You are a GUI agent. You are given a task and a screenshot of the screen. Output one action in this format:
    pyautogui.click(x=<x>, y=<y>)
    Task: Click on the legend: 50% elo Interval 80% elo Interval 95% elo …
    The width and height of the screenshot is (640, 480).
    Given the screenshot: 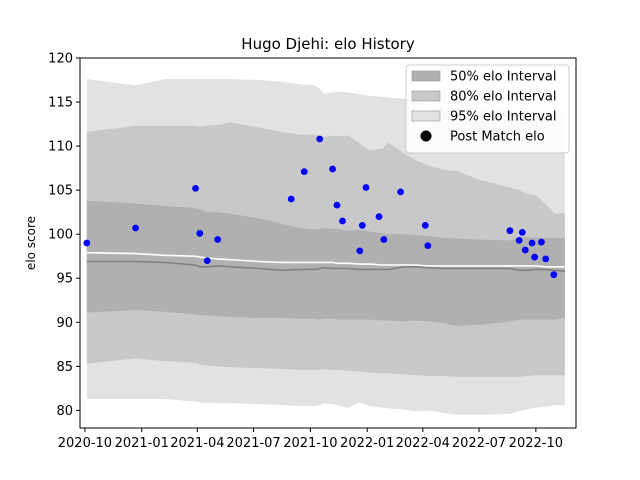 What is the action you would take?
    pyautogui.click(x=487, y=109)
    